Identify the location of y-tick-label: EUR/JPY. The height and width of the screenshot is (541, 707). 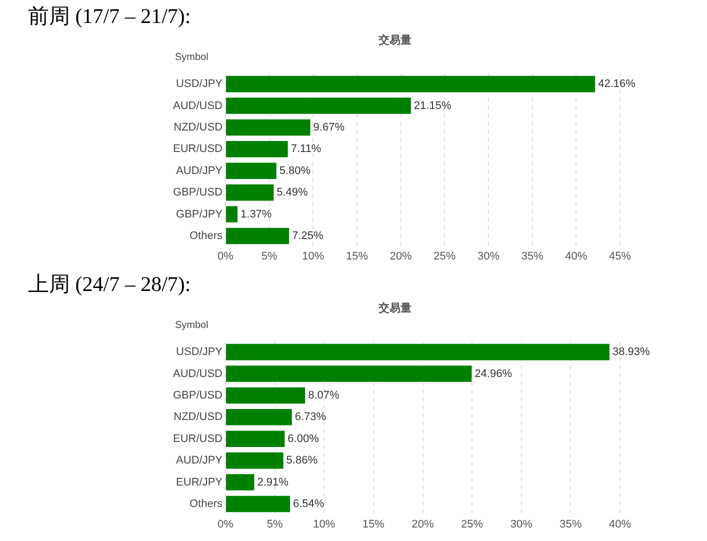
(200, 482).